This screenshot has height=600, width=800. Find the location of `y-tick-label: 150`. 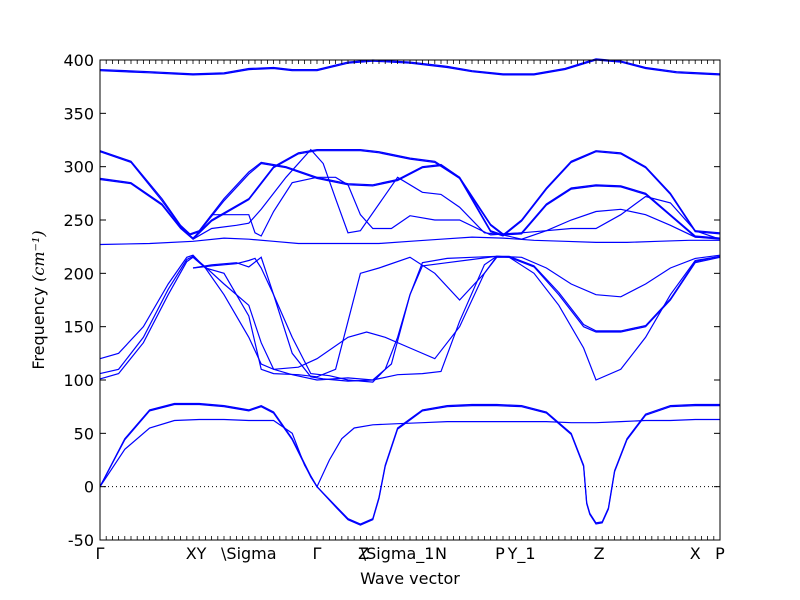

y-tick-label: 150 is located at coordinates (78, 327).